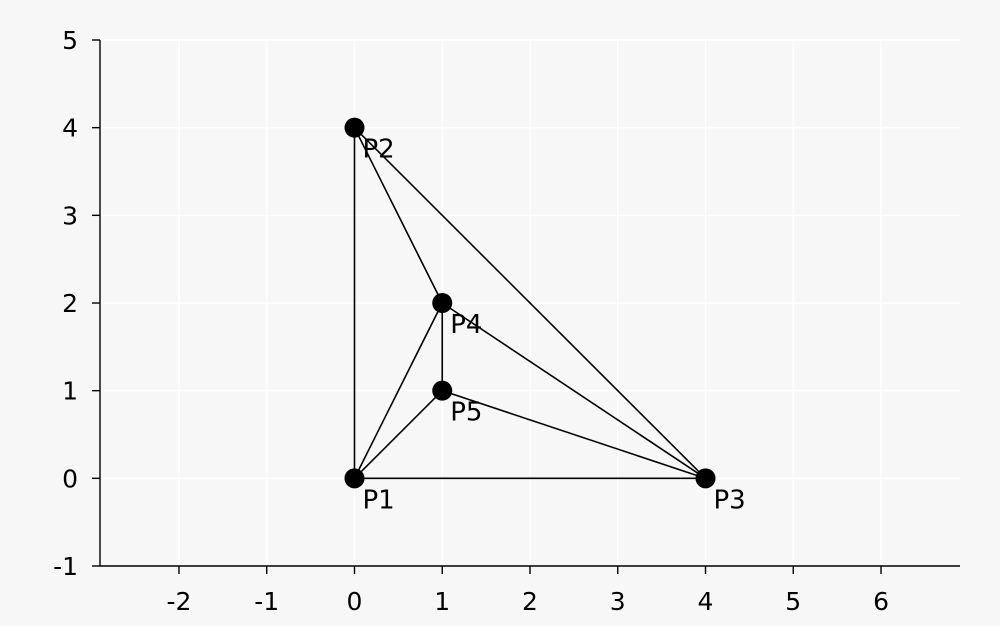 This screenshot has width=1000, height=626. Describe the element at coordinates (70, 478) in the screenshot. I see `y-tick-label: 0` at that location.